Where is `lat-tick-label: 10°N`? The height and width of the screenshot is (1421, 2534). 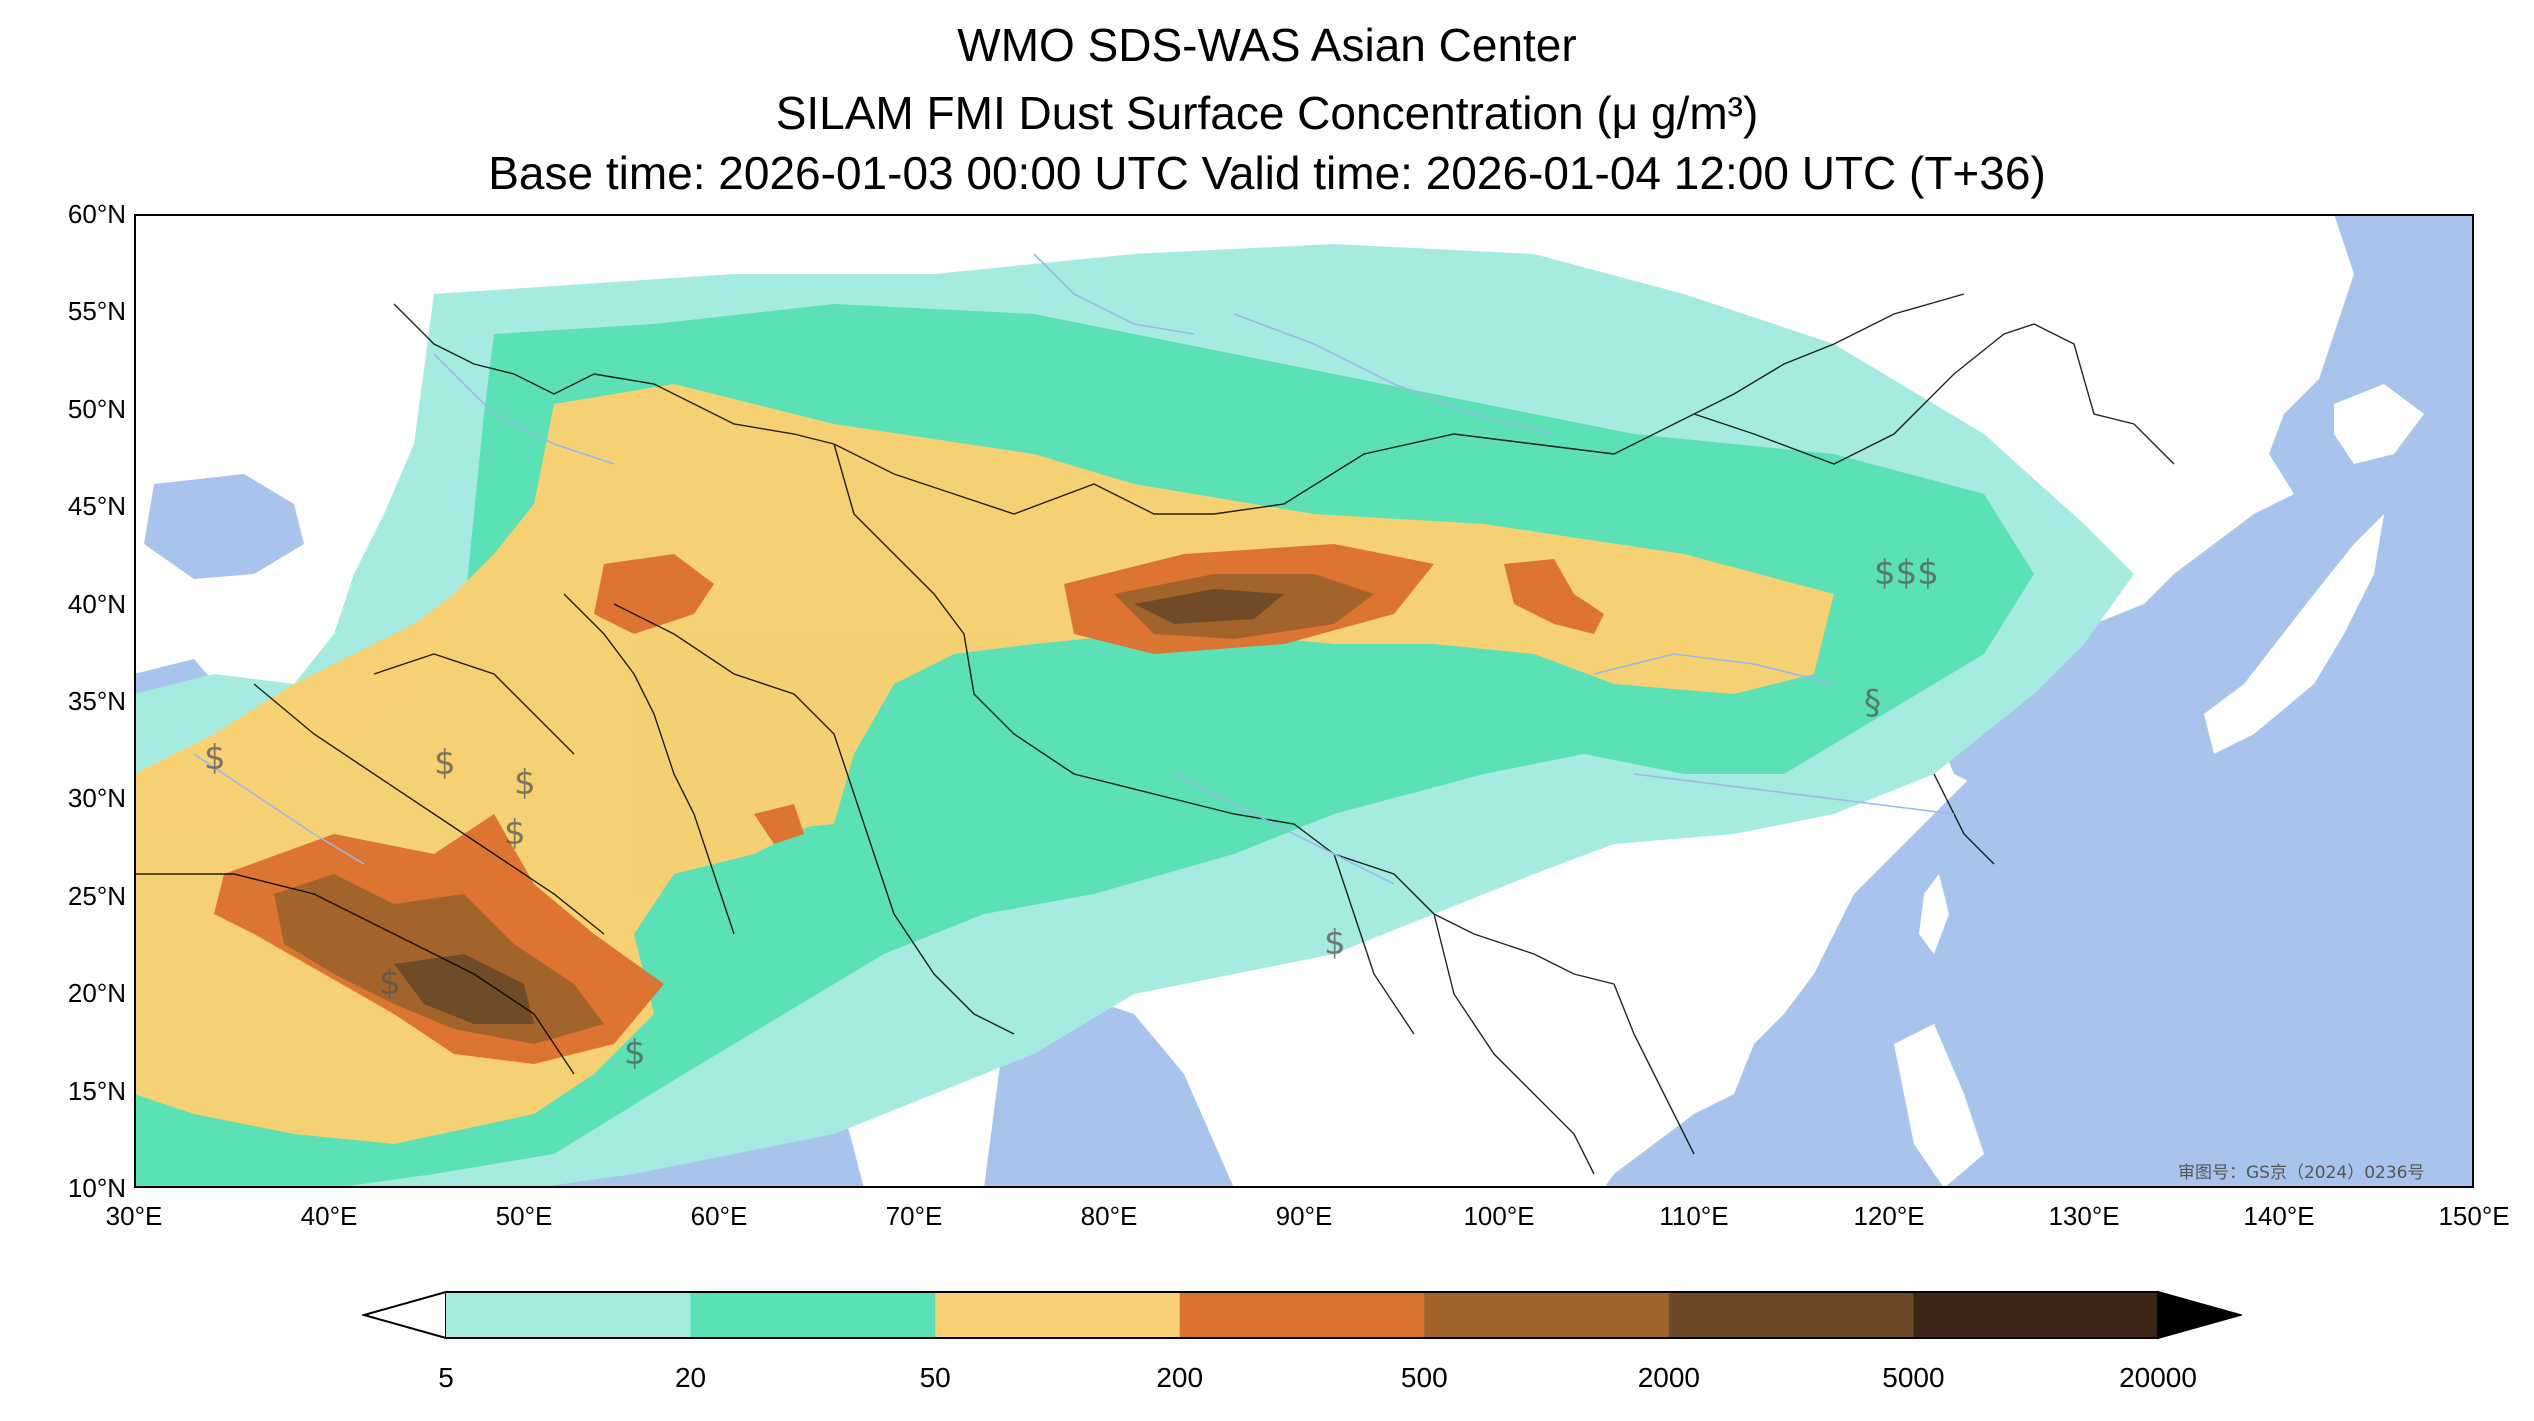
lat-tick-label: 10°N is located at coordinates (96, 1188).